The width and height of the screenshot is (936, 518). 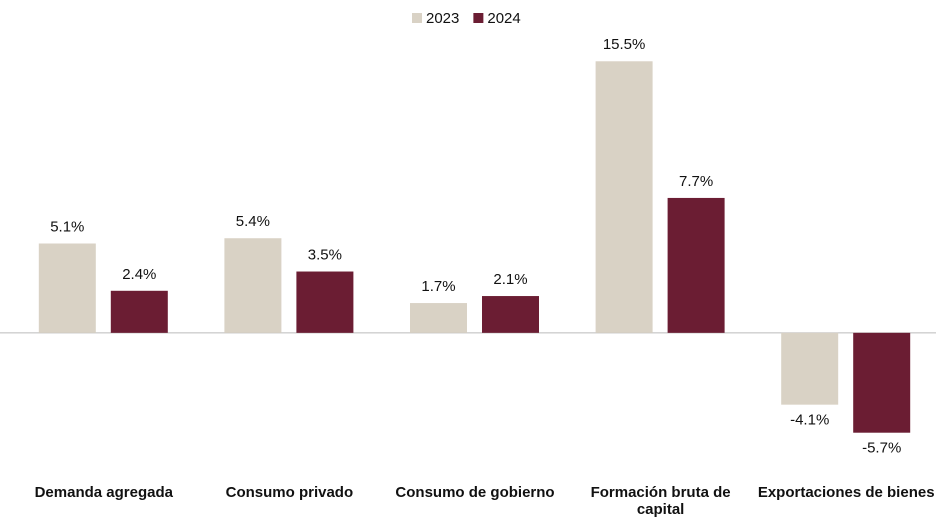 What do you see at coordinates (503, 18) in the screenshot?
I see `legend-label: 2024` at bounding box center [503, 18].